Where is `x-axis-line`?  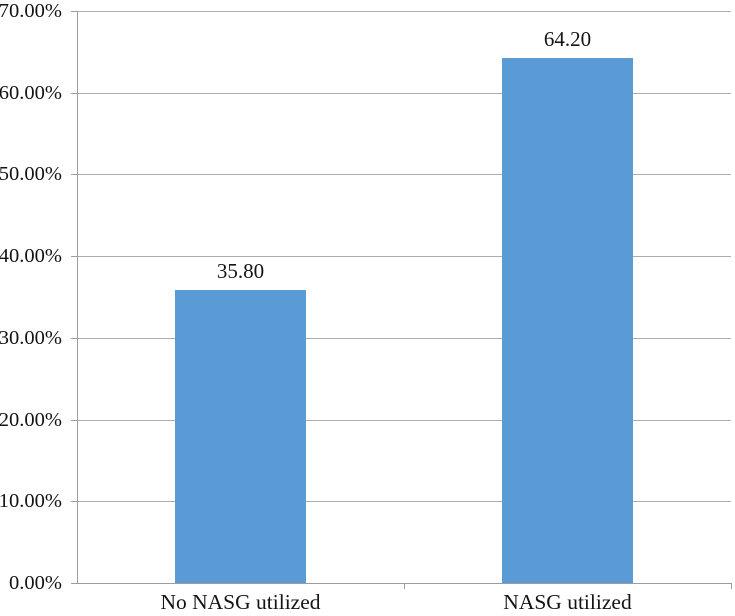
x-axis-line is located at coordinates (404, 583).